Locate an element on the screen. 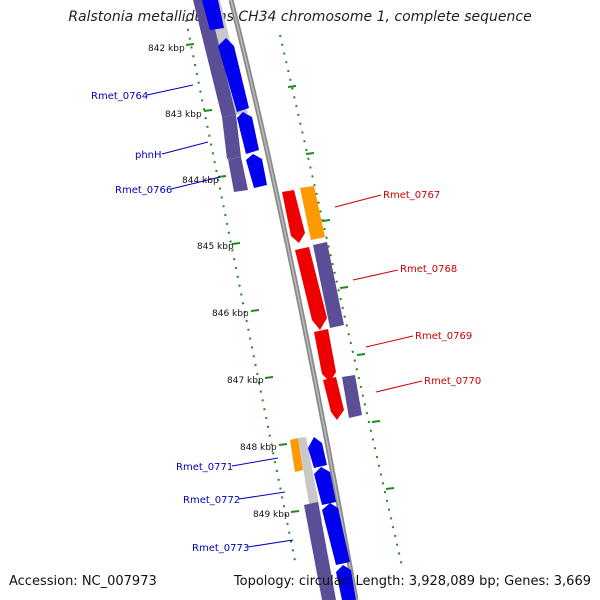  ruler-label-846: 846 kbp is located at coordinates (230, 314).